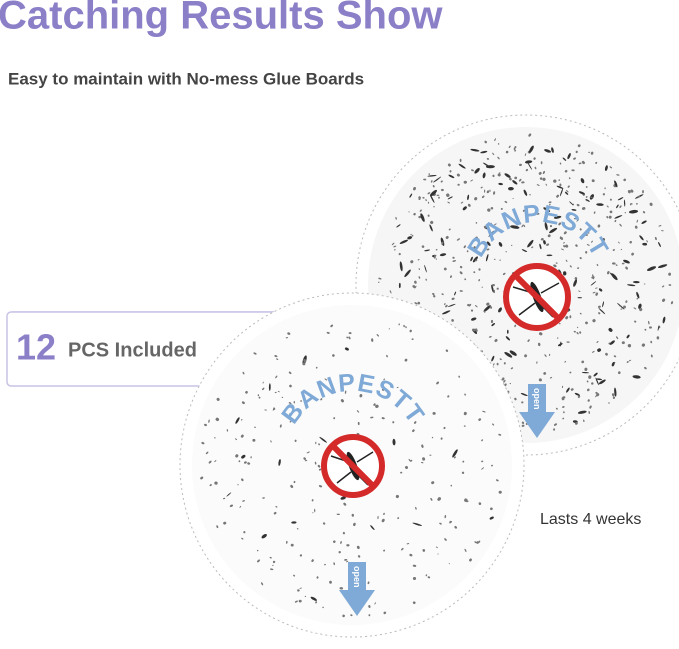 This screenshot has width=679, height=649. What do you see at coordinates (590, 519) in the screenshot?
I see `caption: Lasts 4 weeks` at bounding box center [590, 519].